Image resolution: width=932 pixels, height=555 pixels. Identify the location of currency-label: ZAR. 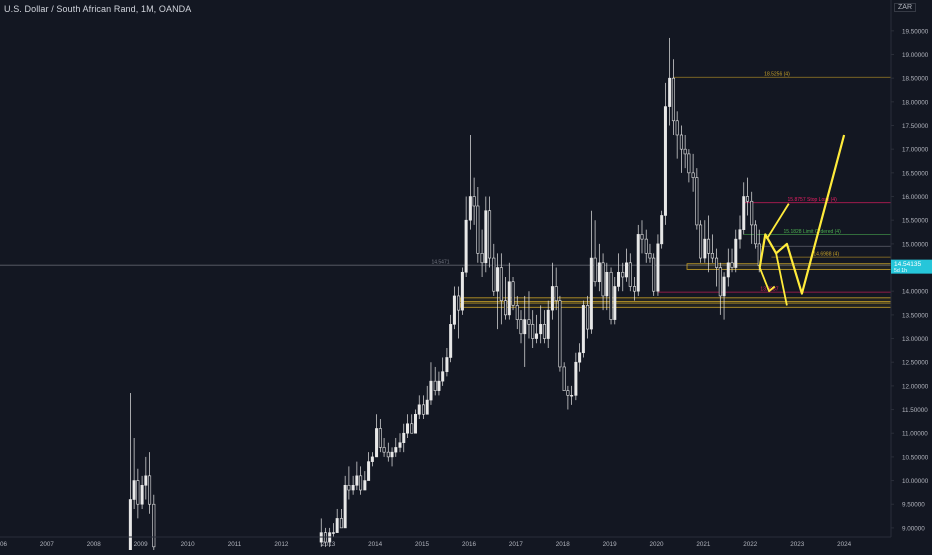
(905, 7).